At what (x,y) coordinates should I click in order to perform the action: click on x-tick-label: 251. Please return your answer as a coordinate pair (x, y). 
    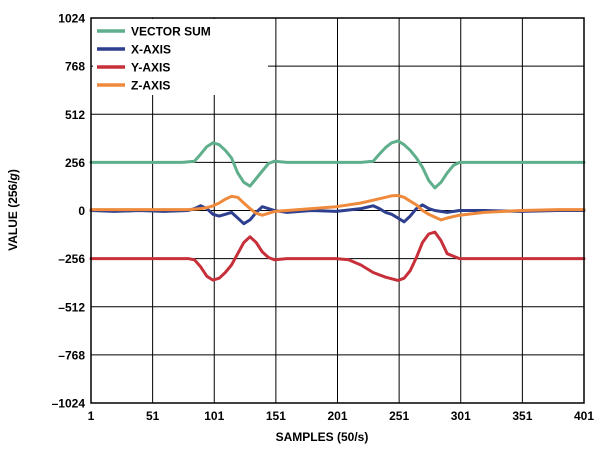
    Looking at the image, I should click on (399, 416).